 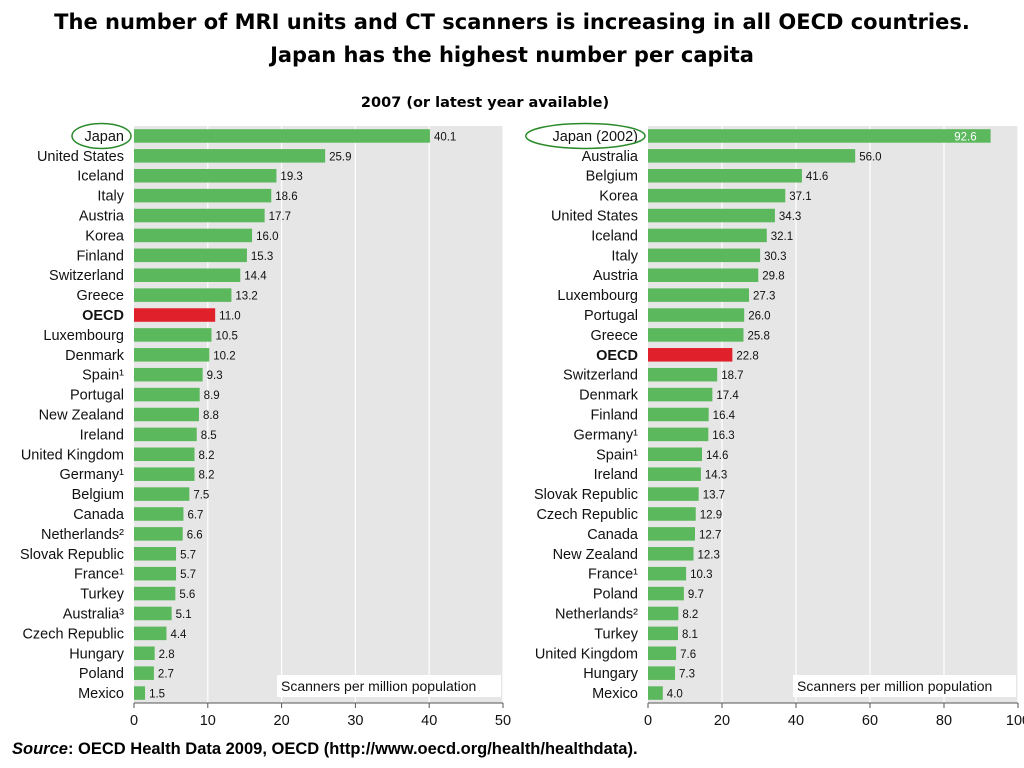 What do you see at coordinates (690, 635) in the screenshot?
I see `value-label: 8.1` at bounding box center [690, 635].